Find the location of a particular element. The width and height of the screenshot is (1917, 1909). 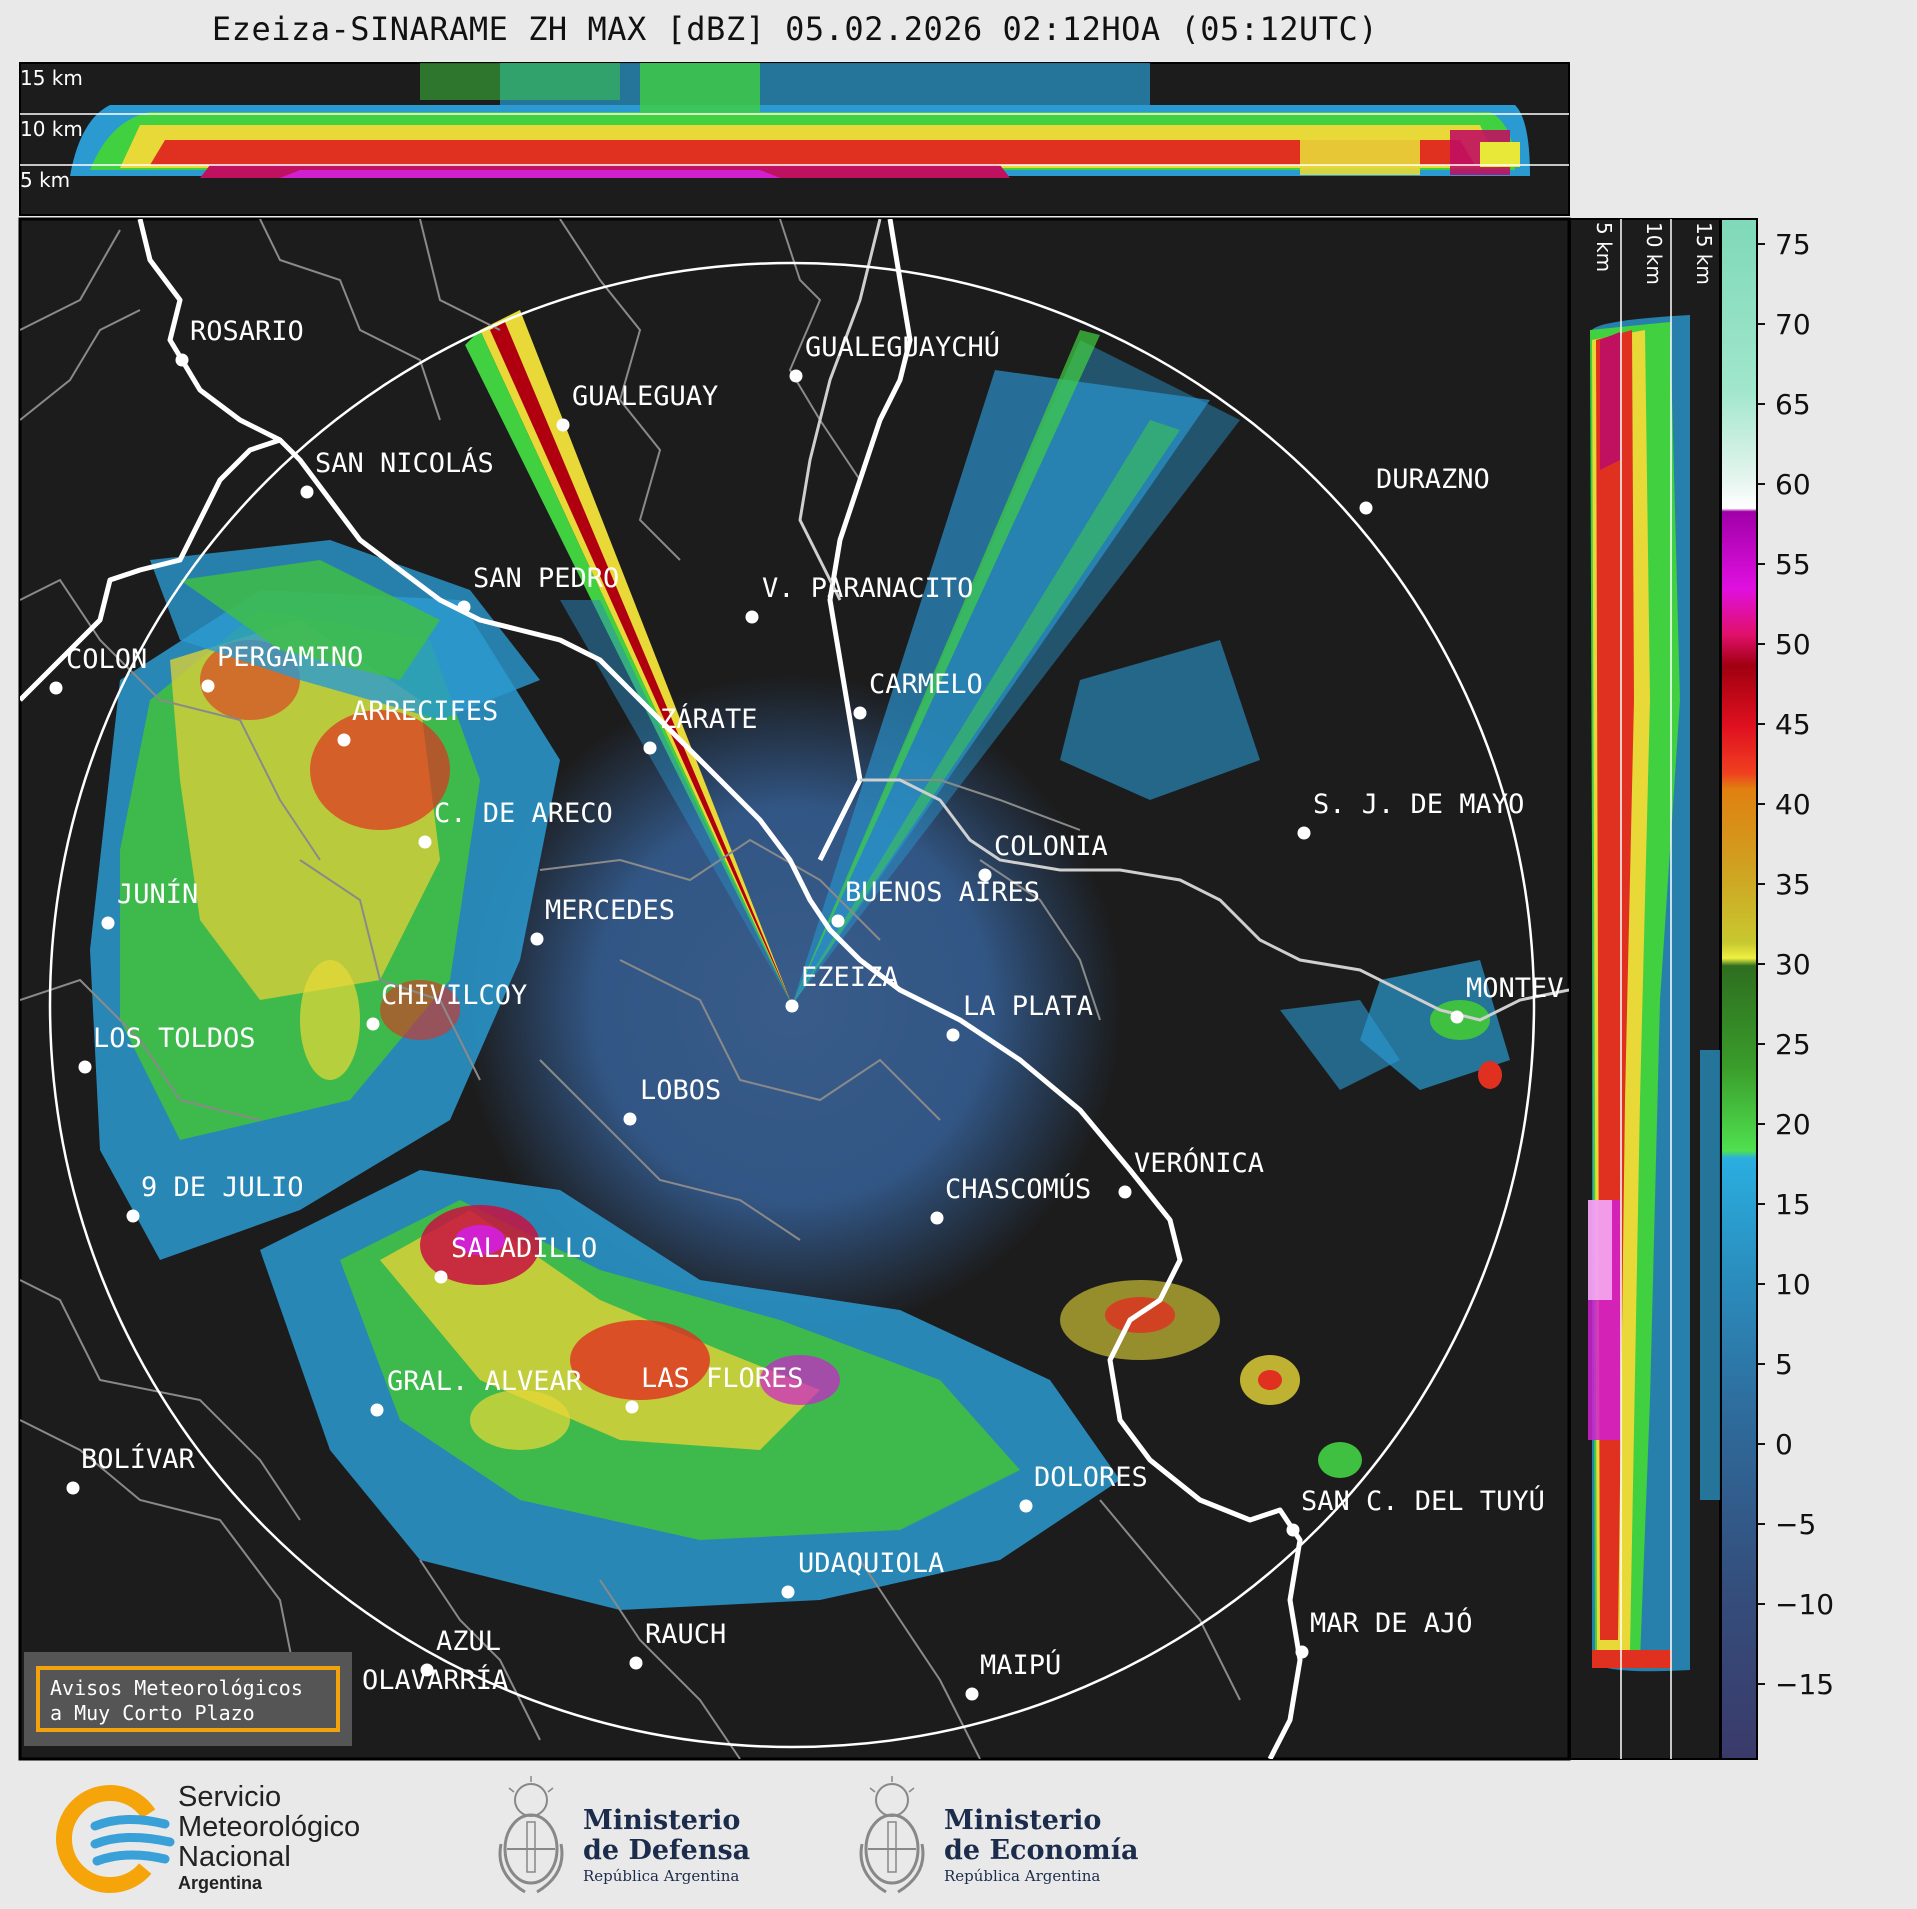

city-marker: SAN NICOLÁS is located at coordinates (397, 473).